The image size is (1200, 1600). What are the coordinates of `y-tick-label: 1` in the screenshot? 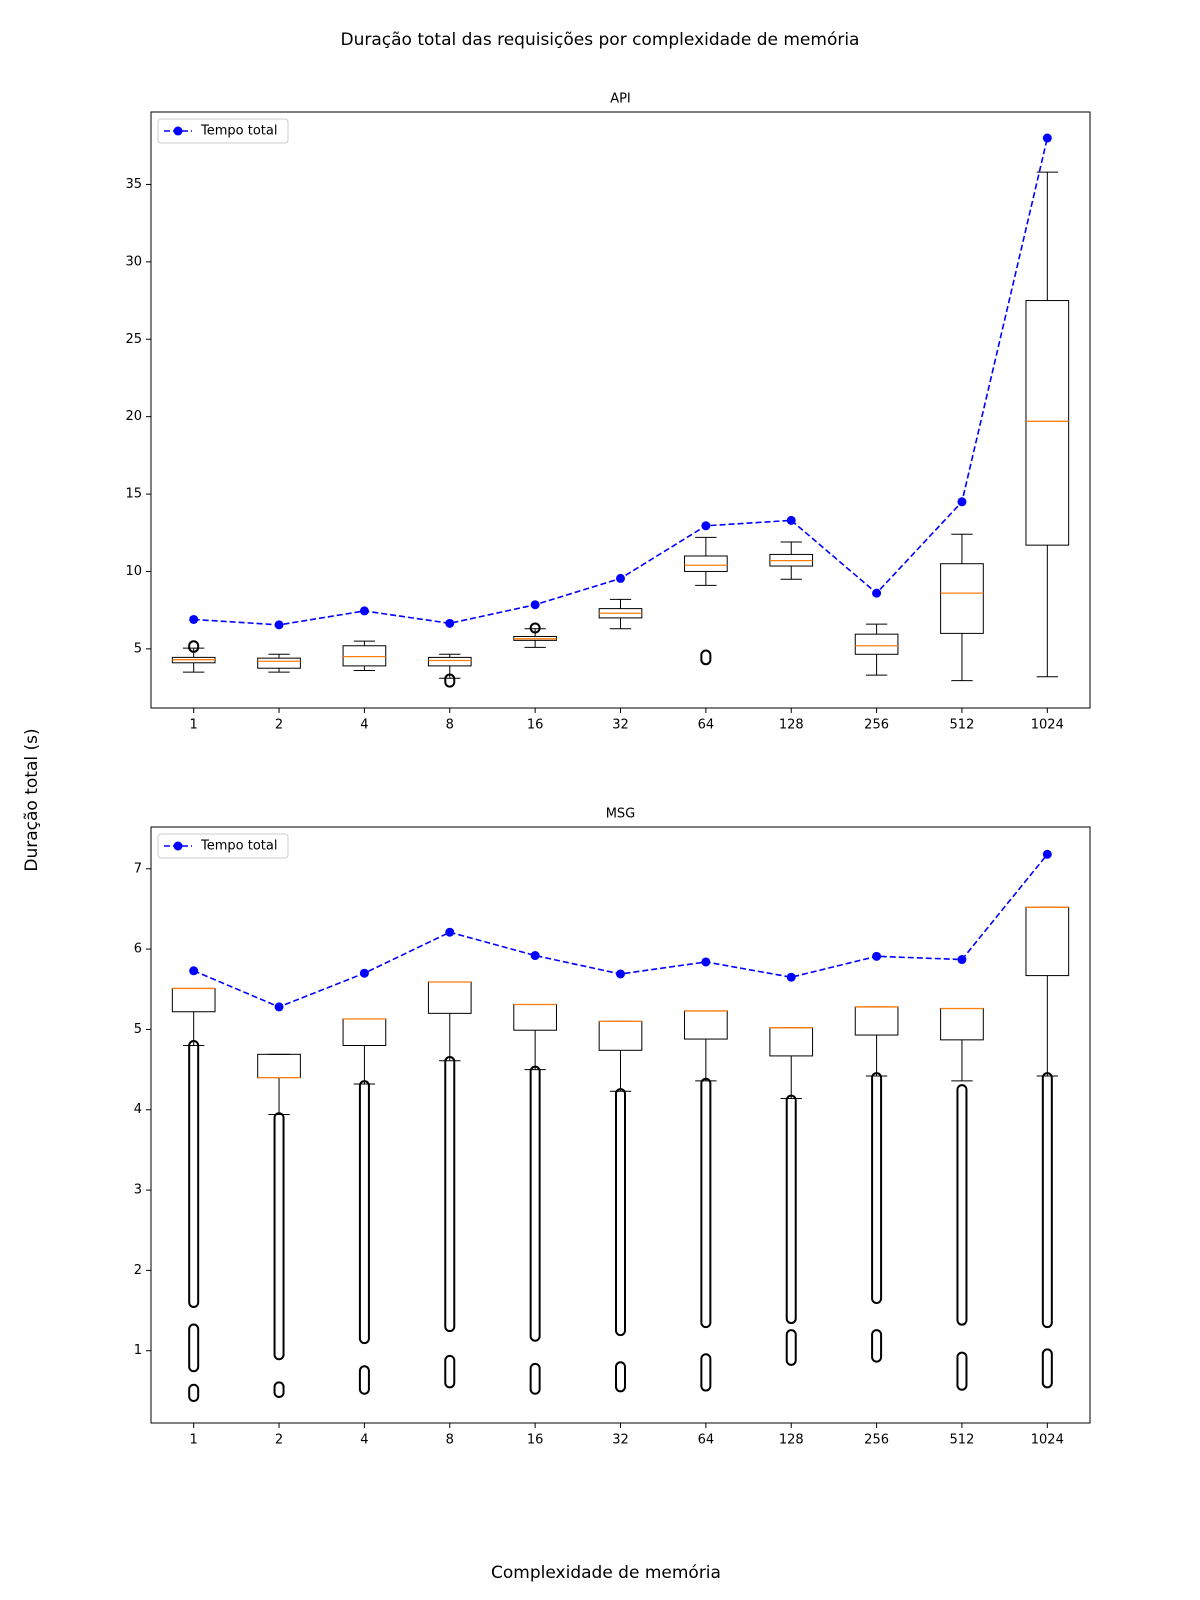 It's located at (138, 1350).